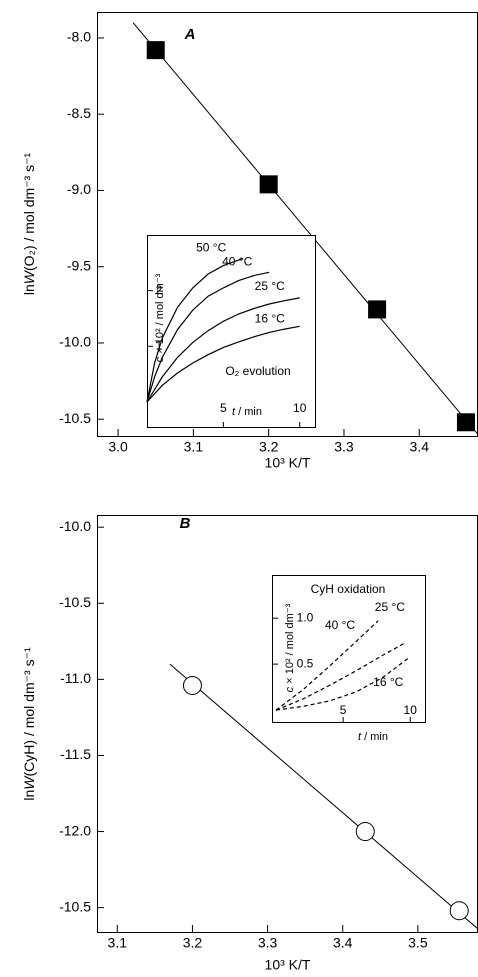  Describe the element at coordinates (79, 113) in the screenshot. I see `y-tick-label: -8.5` at that location.